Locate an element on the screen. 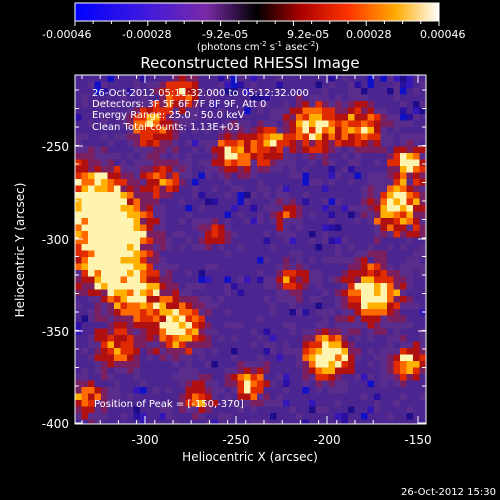  plot-title: Reconstructed RHESSI Image is located at coordinates (249, 63).